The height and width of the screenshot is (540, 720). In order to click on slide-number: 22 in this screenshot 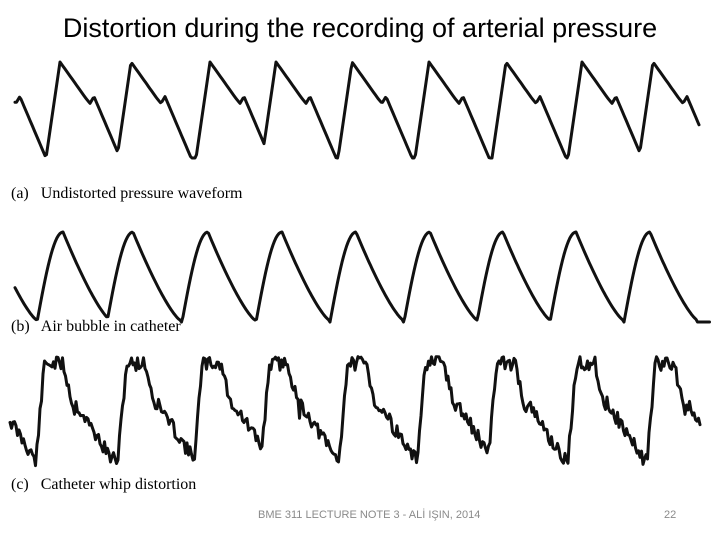, I will do `click(670, 515)`.